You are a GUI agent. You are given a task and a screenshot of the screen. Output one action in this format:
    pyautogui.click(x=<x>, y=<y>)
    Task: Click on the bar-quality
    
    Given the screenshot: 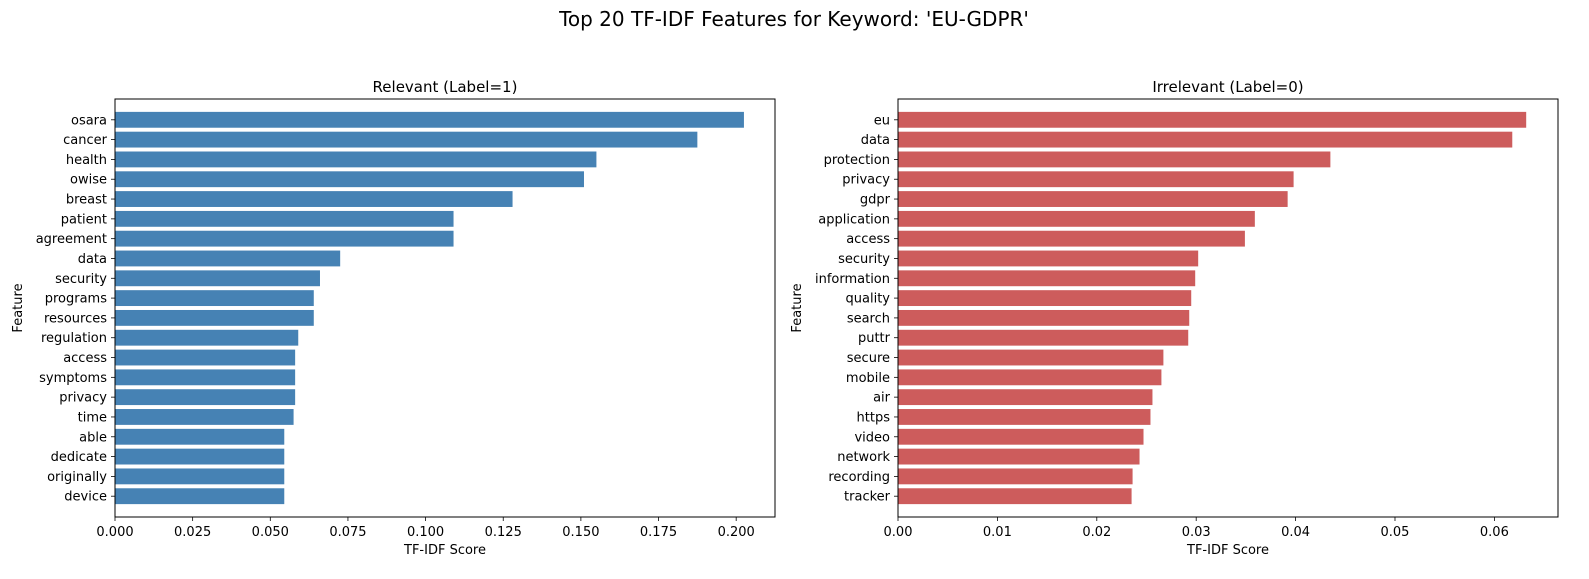 What is the action you would take?
    pyautogui.click(x=1045, y=298)
    